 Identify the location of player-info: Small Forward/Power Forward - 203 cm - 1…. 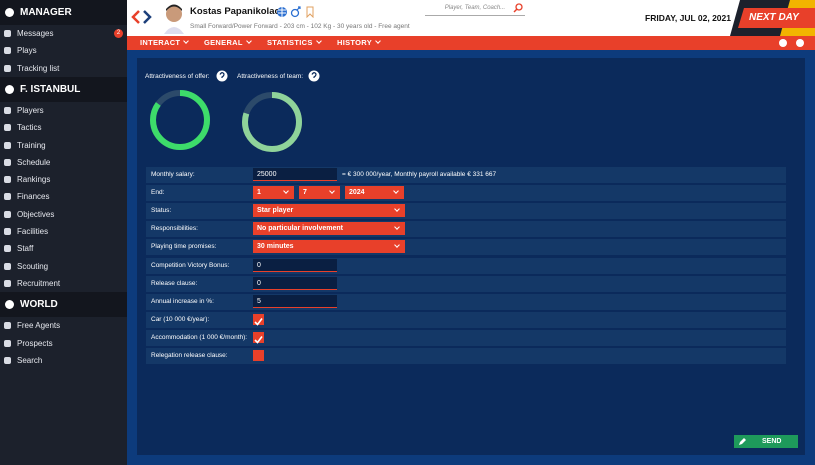
(300, 26).